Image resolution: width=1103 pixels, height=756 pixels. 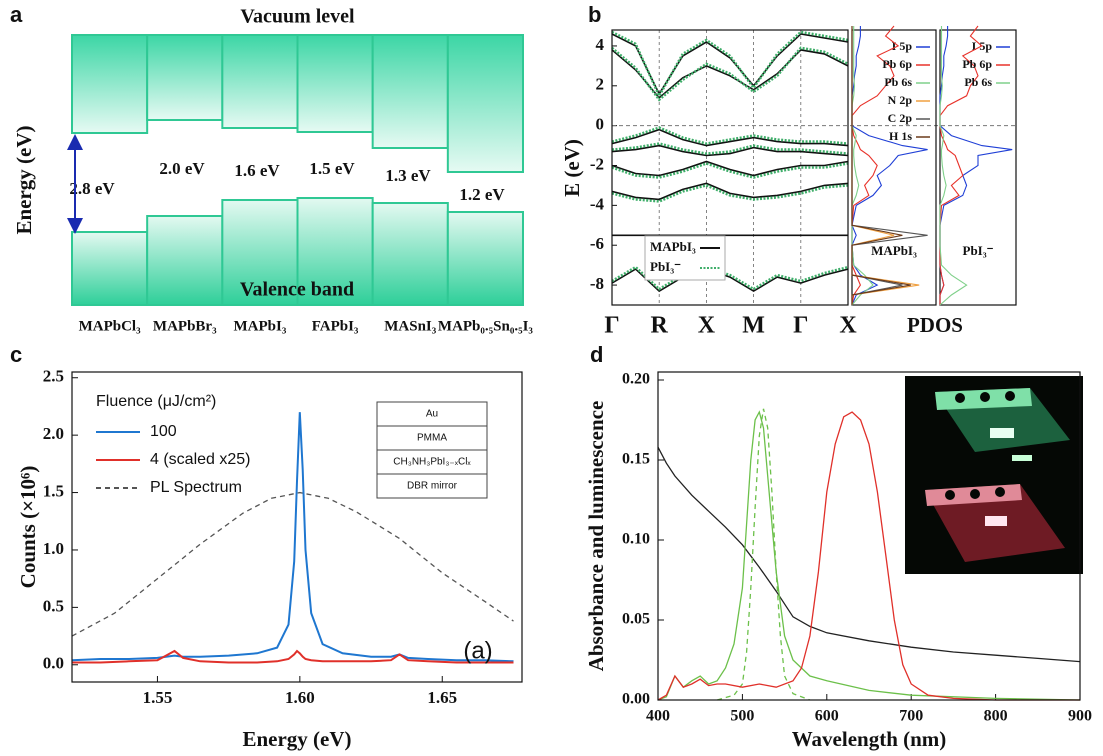 What do you see at coordinates (900, 100) in the screenshot?
I see `legend-label: N 2p` at bounding box center [900, 100].